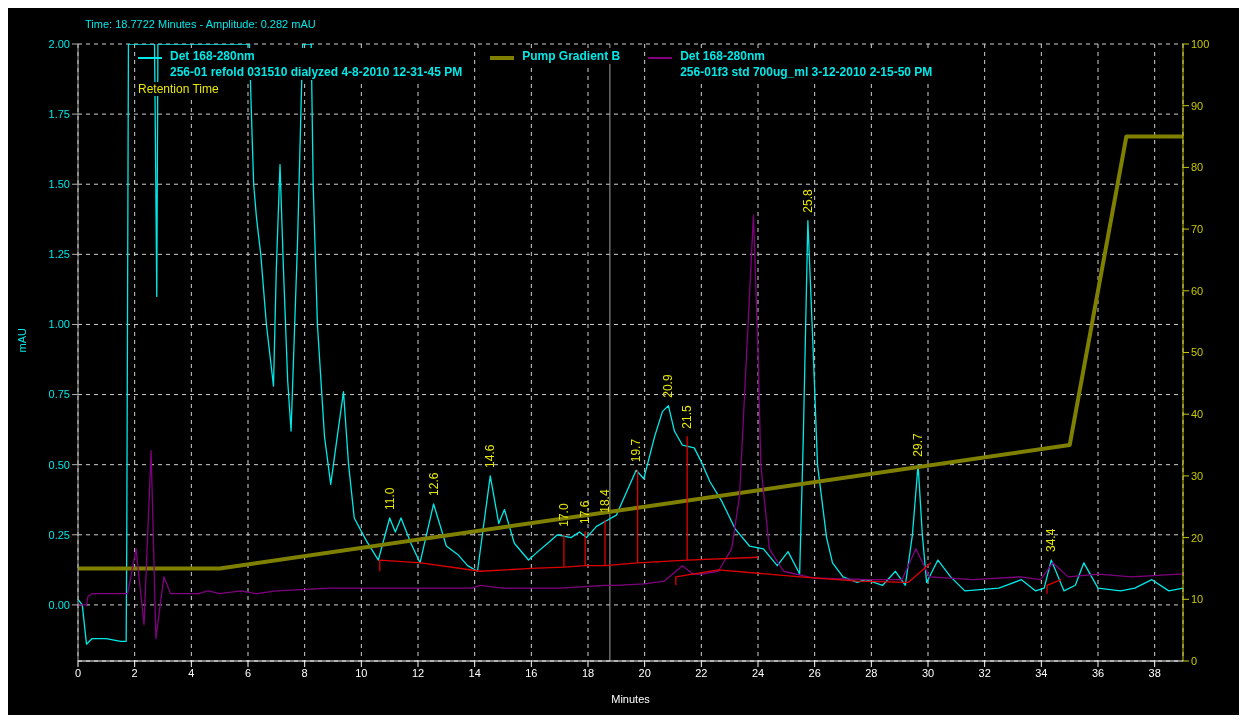 This screenshot has height=723, width=1247. What do you see at coordinates (59, 534) in the screenshot?
I see `y-tick-label: 0.25` at bounding box center [59, 534].